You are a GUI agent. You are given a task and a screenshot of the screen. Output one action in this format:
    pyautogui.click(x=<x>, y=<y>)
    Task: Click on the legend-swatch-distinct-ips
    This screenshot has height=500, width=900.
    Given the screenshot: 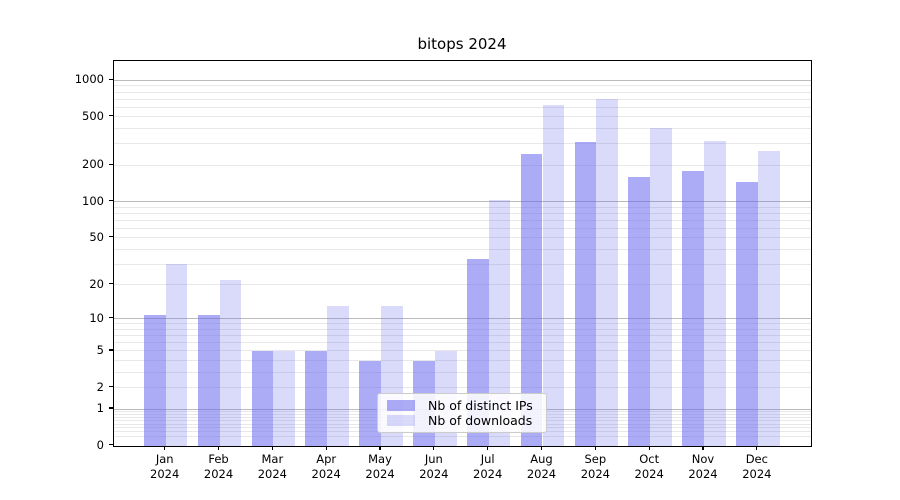 What is the action you would take?
    pyautogui.click(x=401, y=405)
    